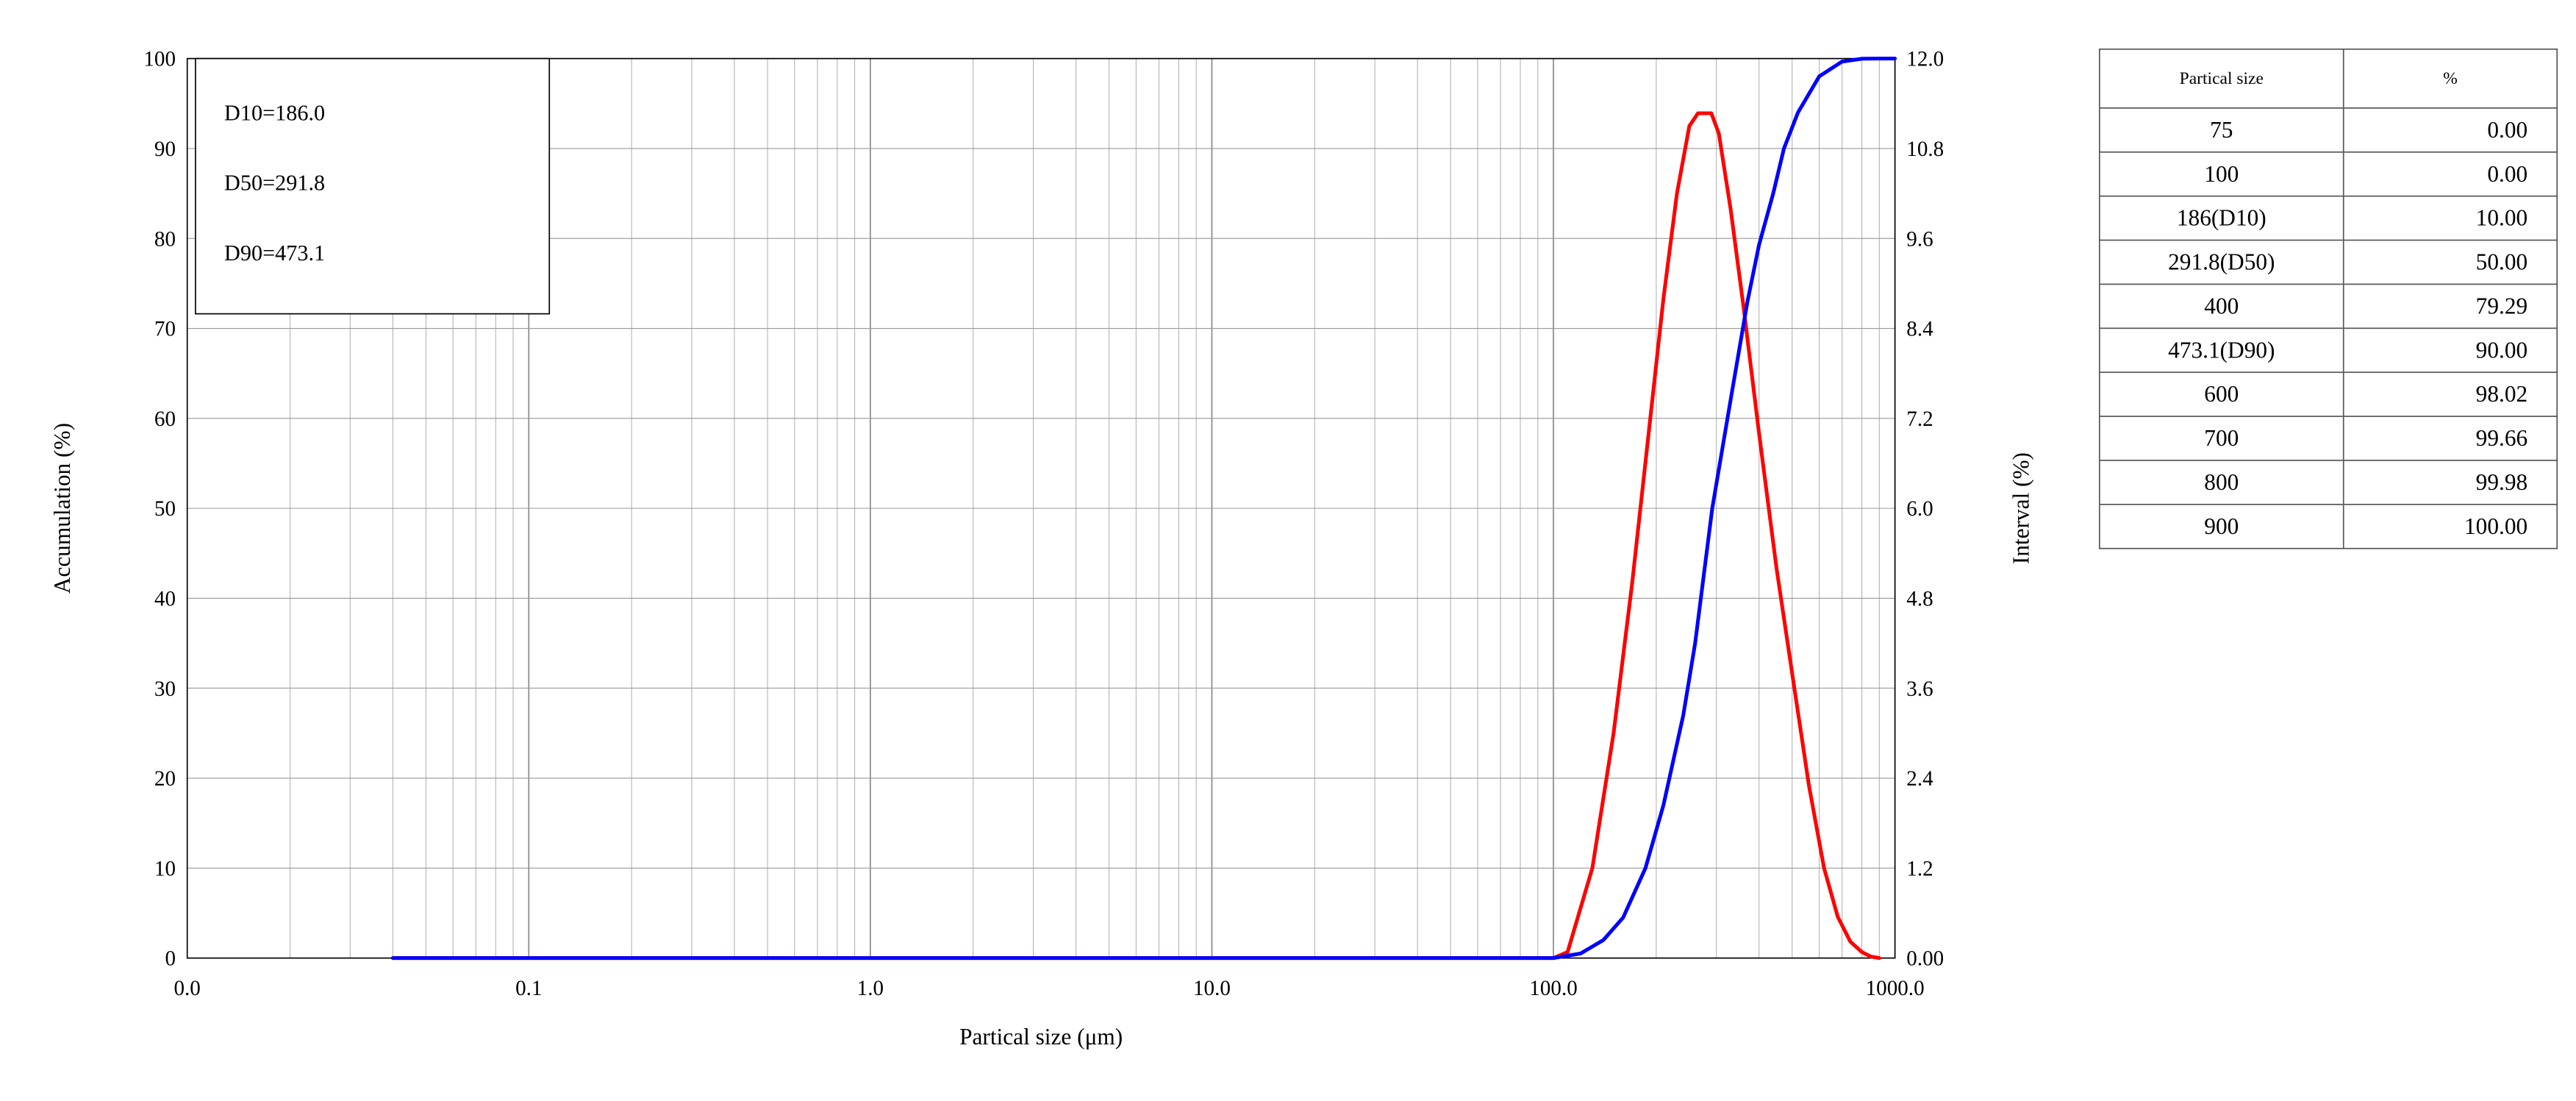  Describe the element at coordinates (2450, 79) in the screenshot. I see `header-percent: %` at that location.